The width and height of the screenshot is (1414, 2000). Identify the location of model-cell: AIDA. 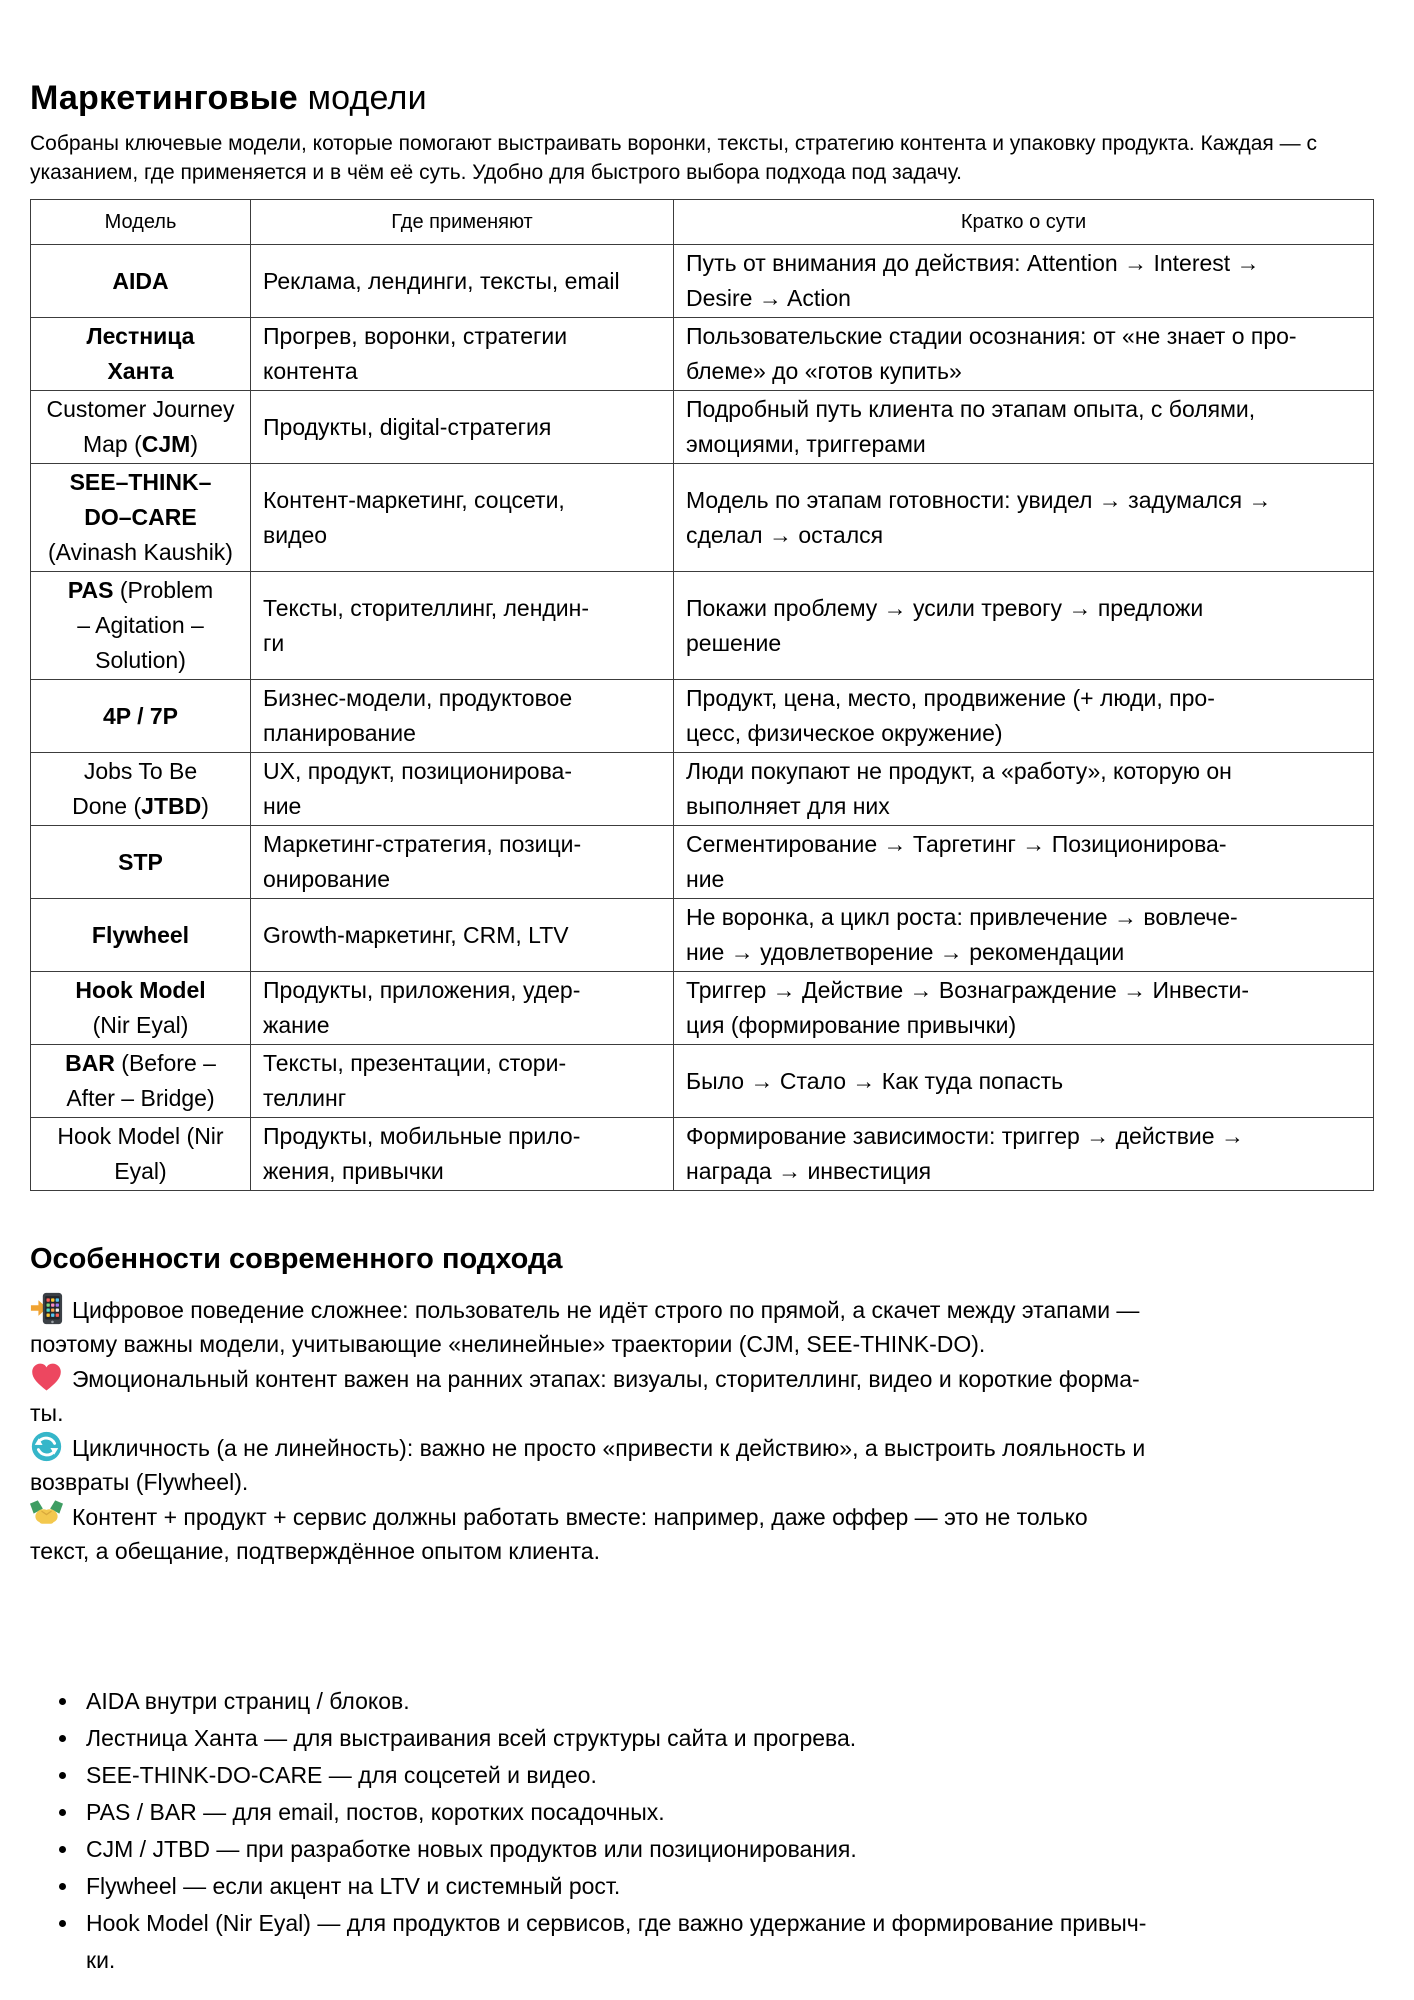
(140, 281).